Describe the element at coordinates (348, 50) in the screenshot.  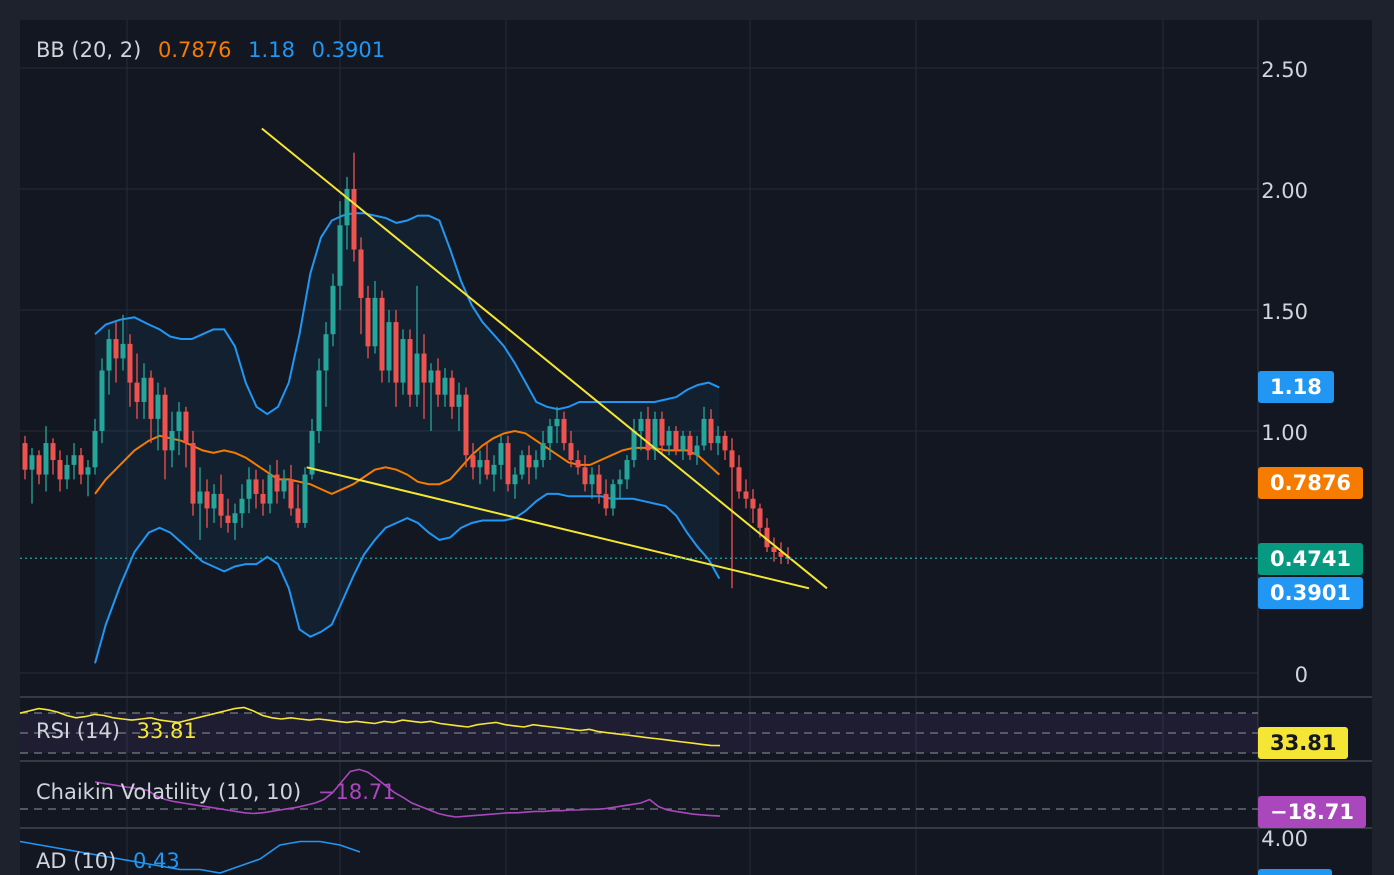
I see `bb-legend-lower: 0.3901` at that location.